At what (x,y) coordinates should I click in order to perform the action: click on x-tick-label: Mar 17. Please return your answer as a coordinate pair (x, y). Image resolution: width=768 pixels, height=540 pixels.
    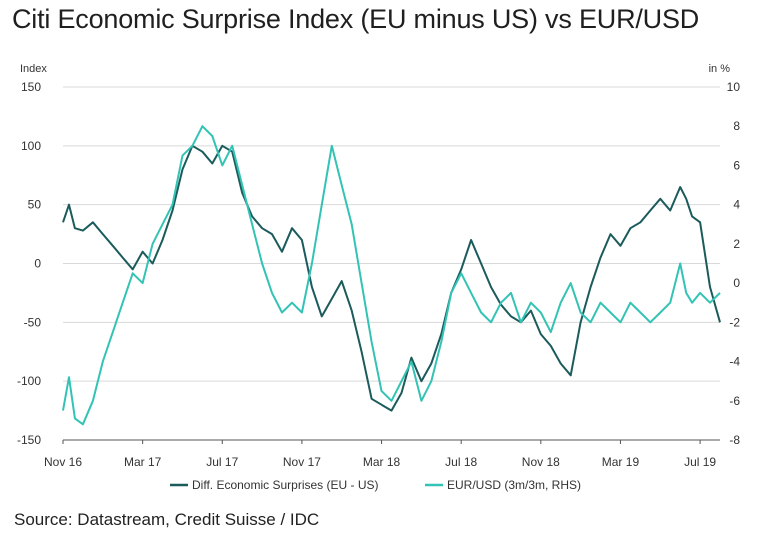
    Looking at the image, I should click on (143, 462).